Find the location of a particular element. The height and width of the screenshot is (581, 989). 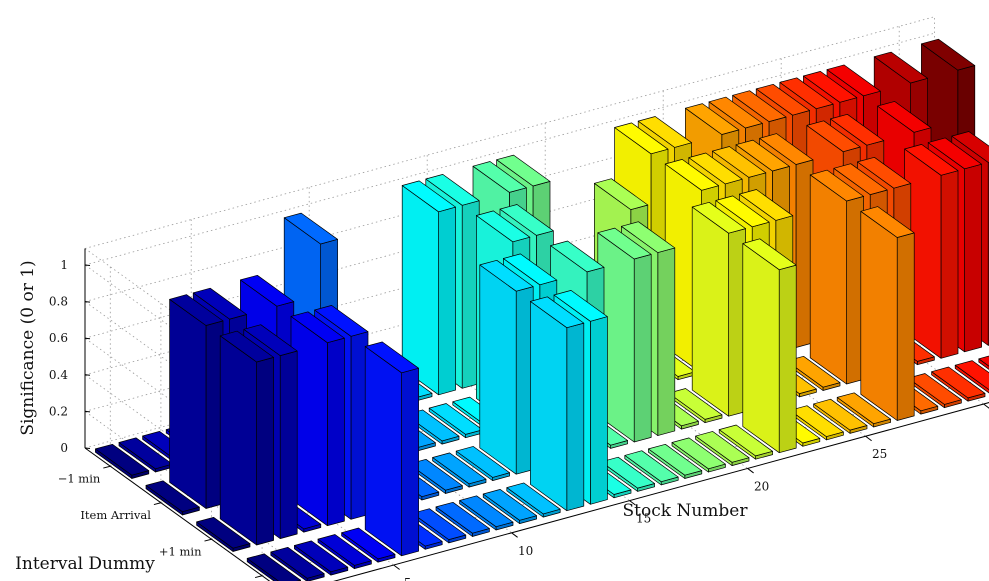

z-tick-label: 0 is located at coordinates (64, 448).